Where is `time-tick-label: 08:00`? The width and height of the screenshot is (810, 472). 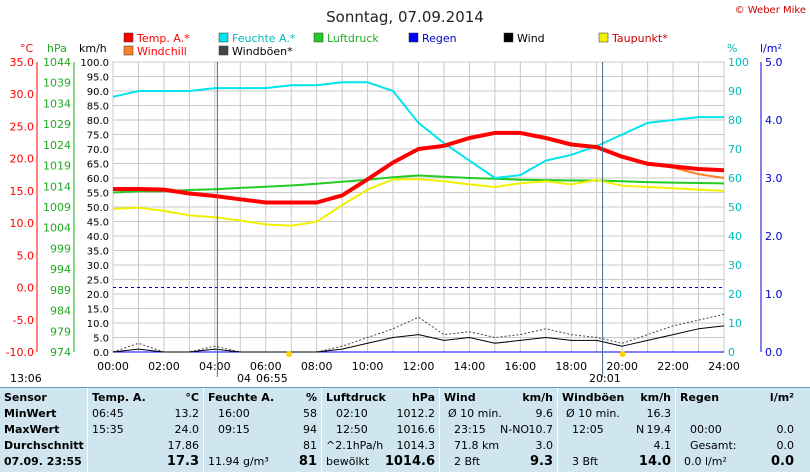
time-tick-label: 08:00 is located at coordinates (317, 366).